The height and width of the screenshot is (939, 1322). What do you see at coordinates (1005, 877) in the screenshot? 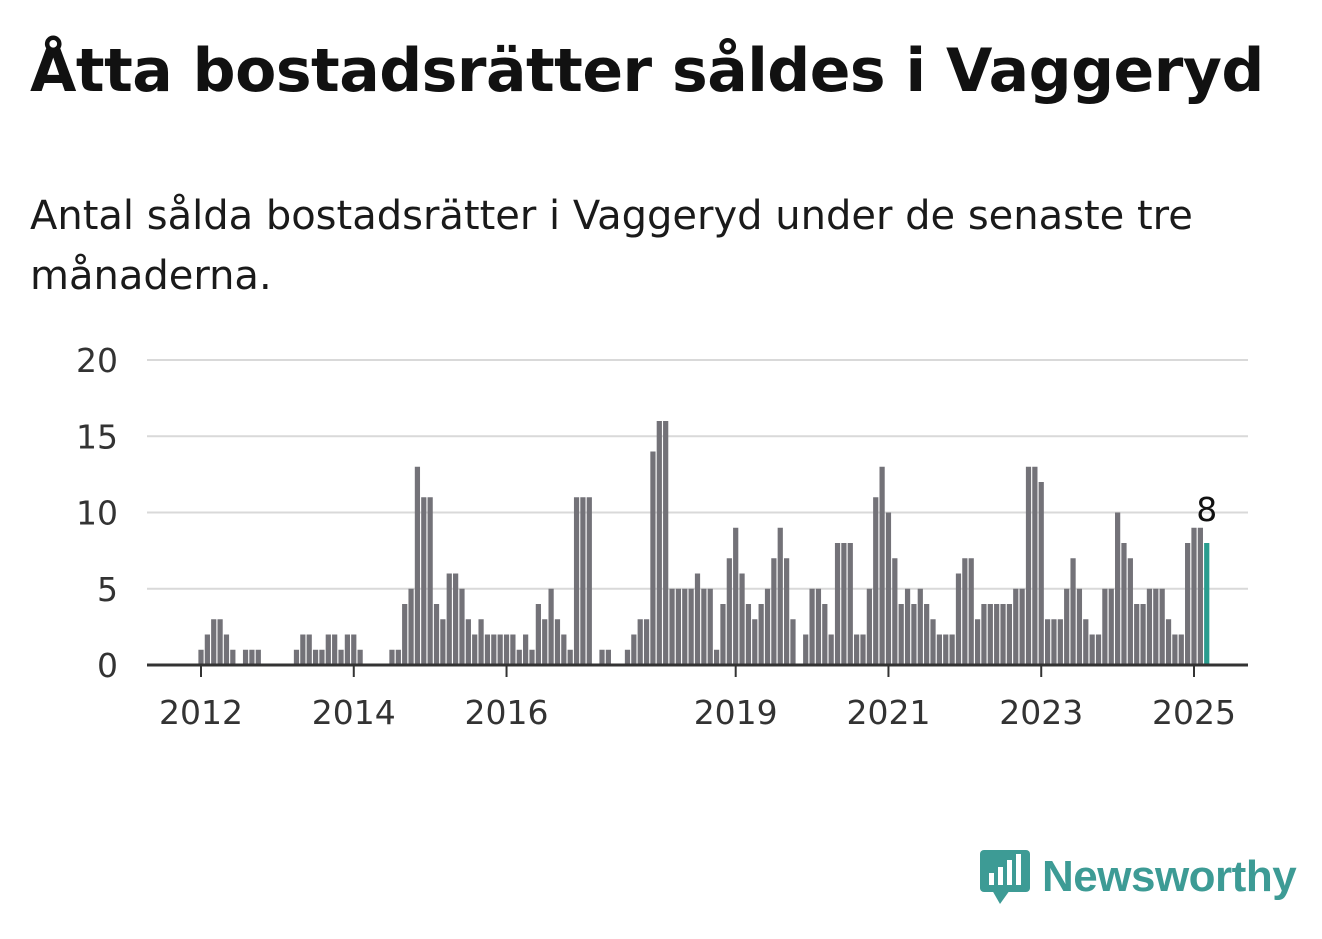
I see `bar-chart-speech-bubble-icon` at bounding box center [1005, 877].